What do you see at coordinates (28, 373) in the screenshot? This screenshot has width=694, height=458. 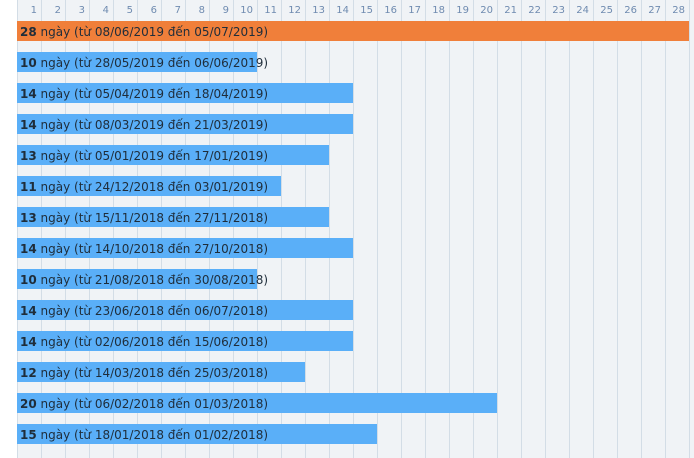 I see `bar-value: 12` at bounding box center [28, 373].